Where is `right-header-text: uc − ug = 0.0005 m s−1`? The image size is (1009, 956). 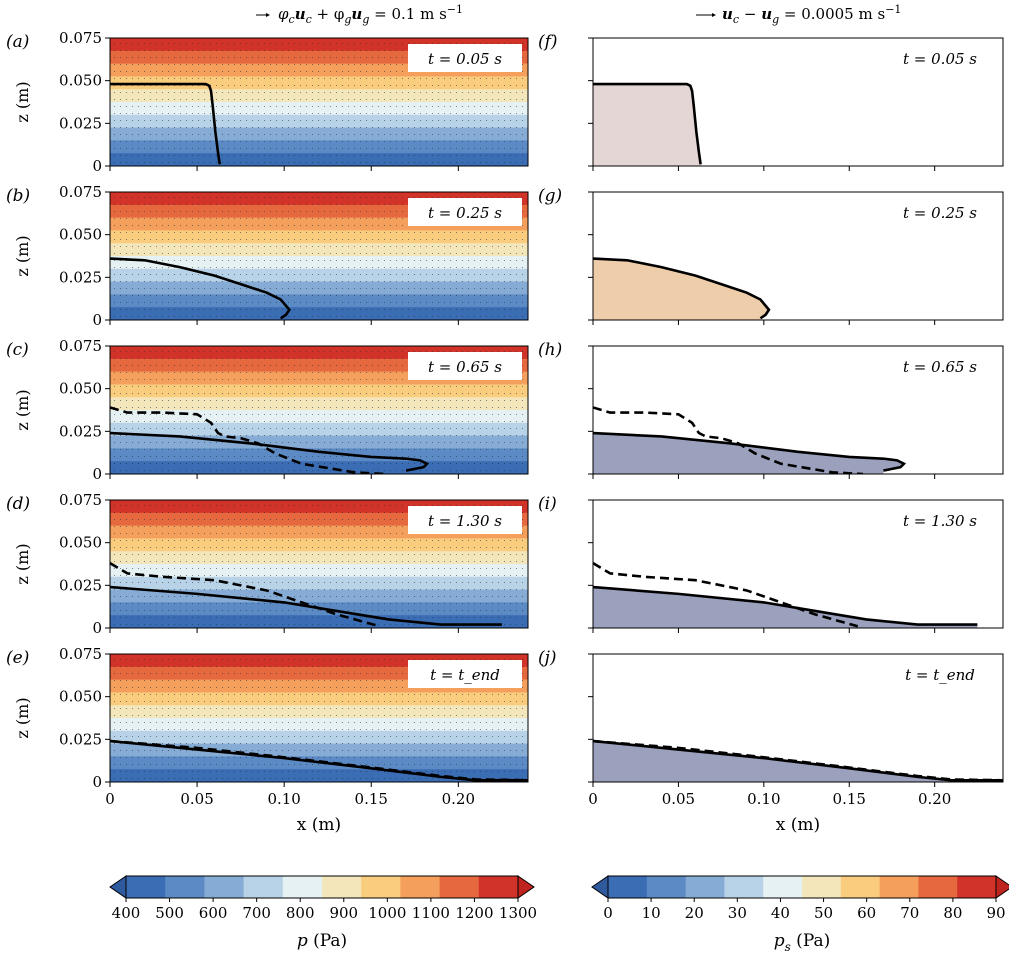 right-header-text: uc − ug = 0.0005 m s−1 is located at coordinates (811, 14).